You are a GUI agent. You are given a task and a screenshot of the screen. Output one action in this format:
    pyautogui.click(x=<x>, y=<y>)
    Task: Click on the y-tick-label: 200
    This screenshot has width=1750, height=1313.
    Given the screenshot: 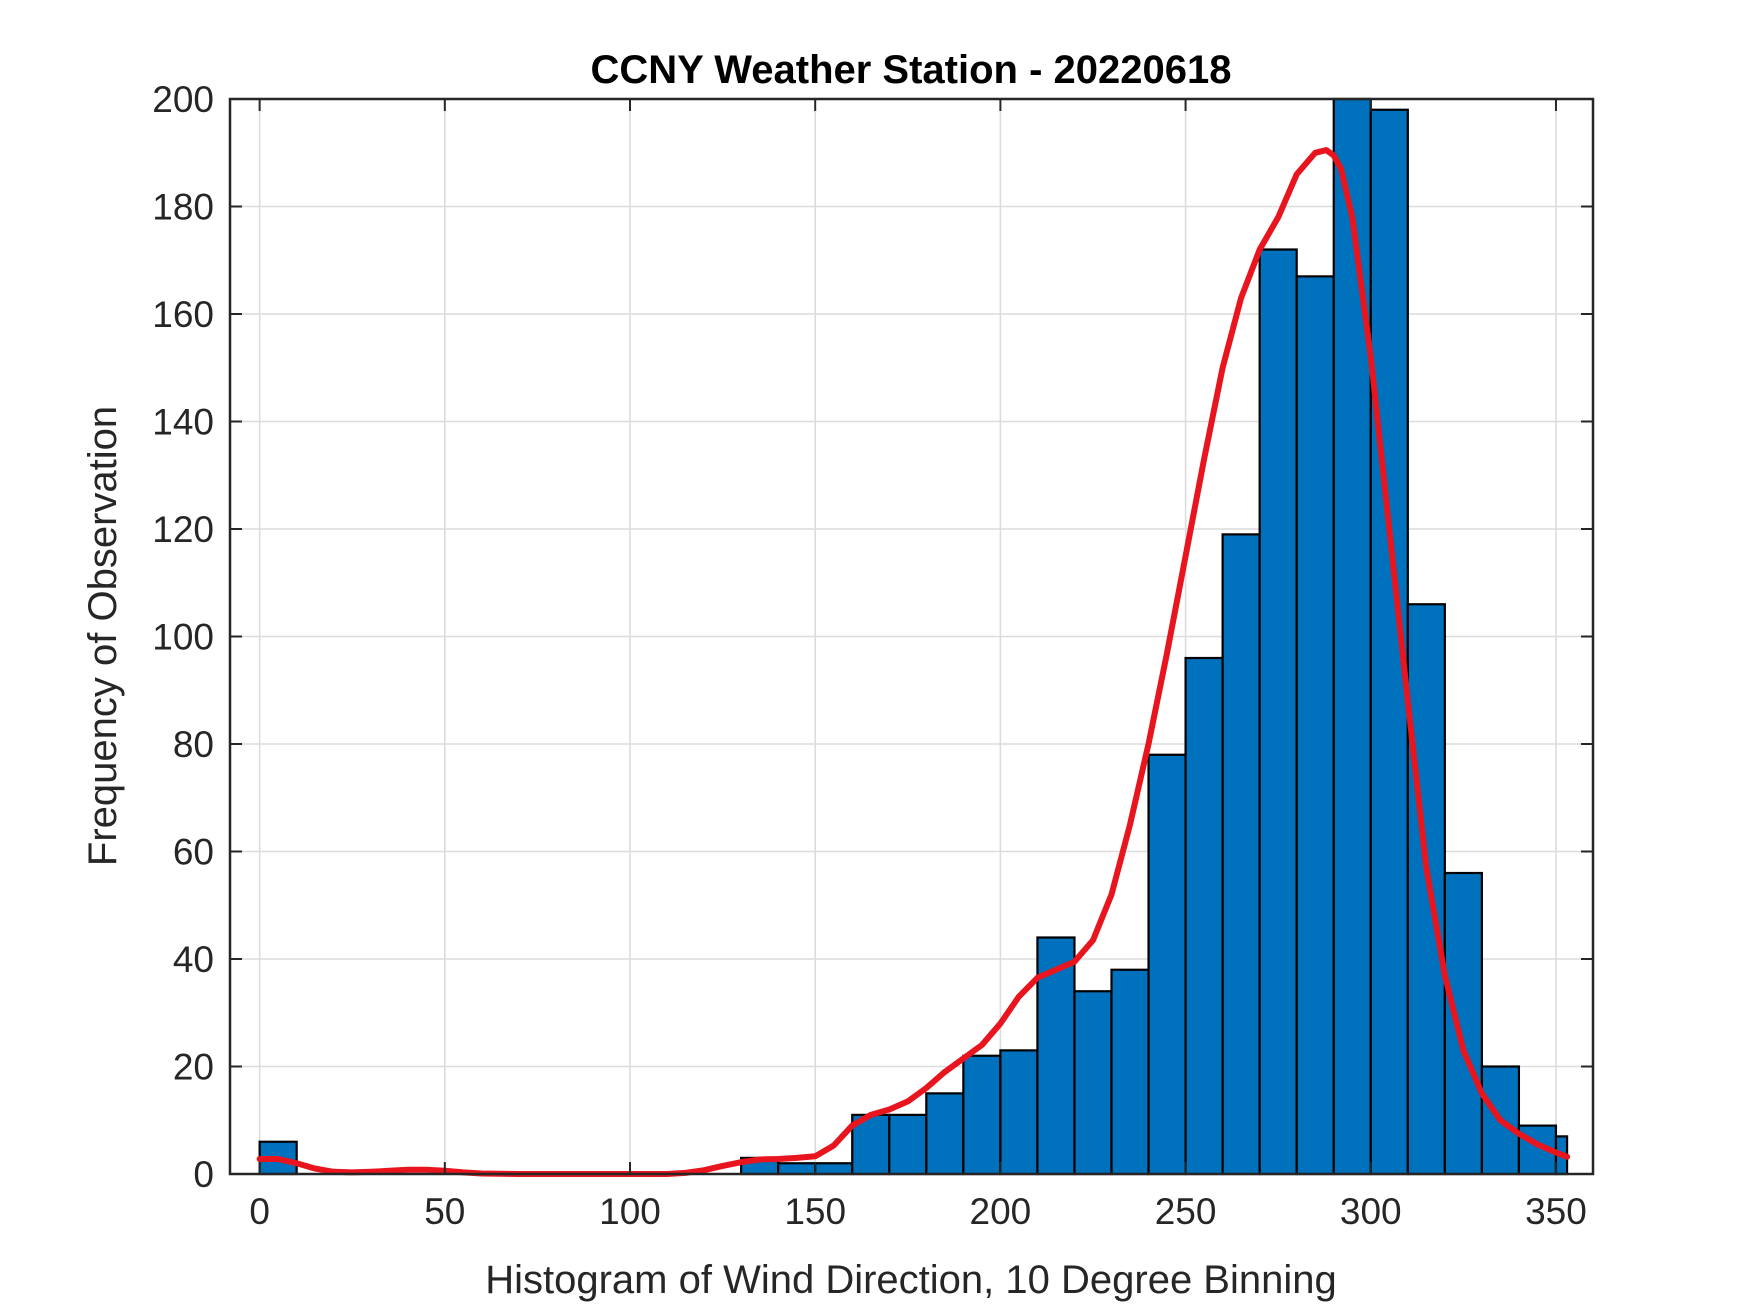 What is the action you would take?
    pyautogui.click(x=183, y=99)
    